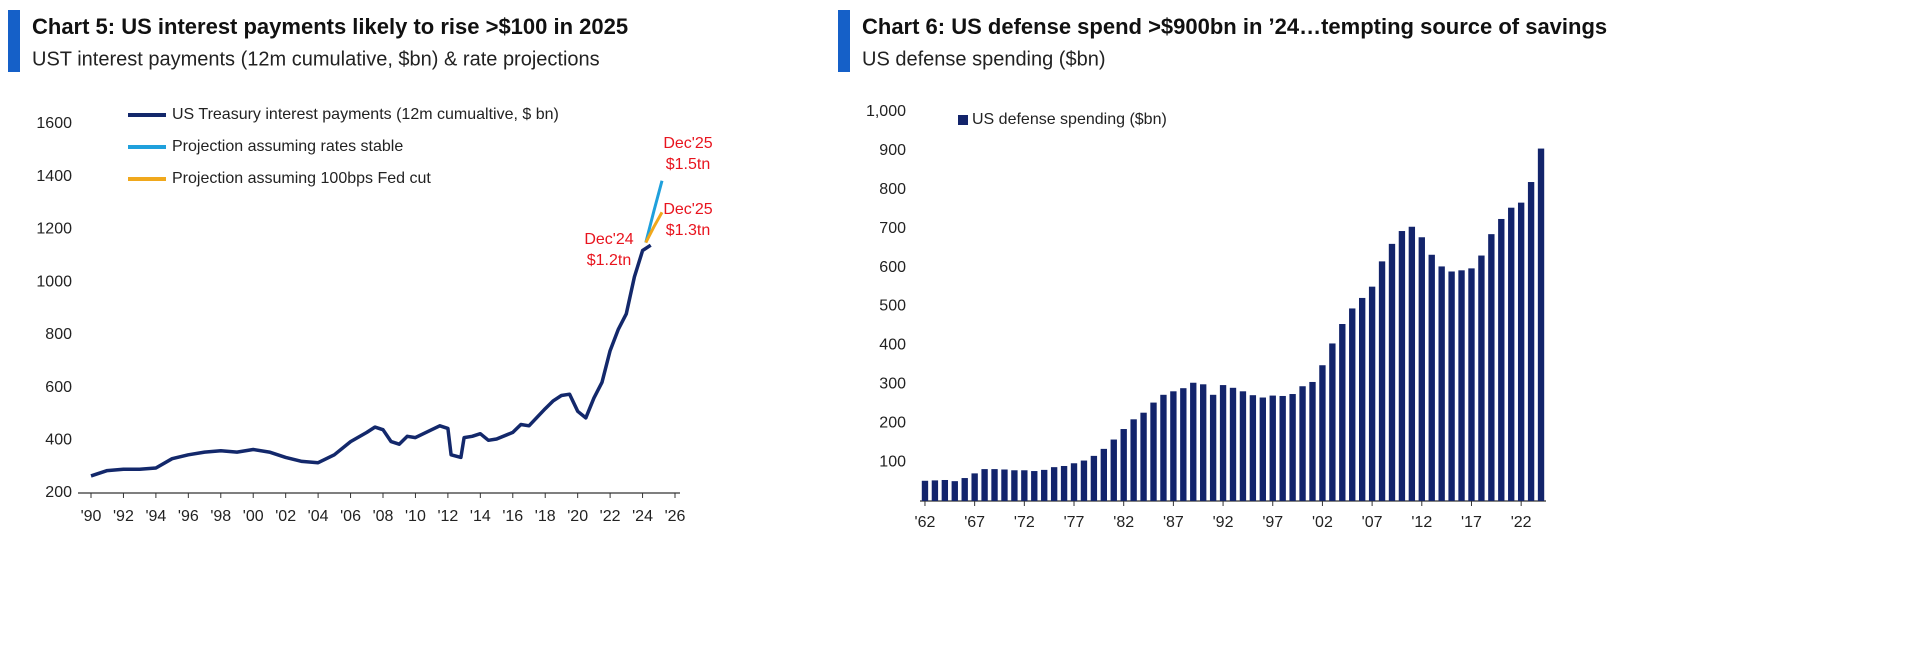 This screenshot has height=665, width=1924. What do you see at coordinates (892, 422) in the screenshot?
I see `y-tick-label: 200` at bounding box center [892, 422].